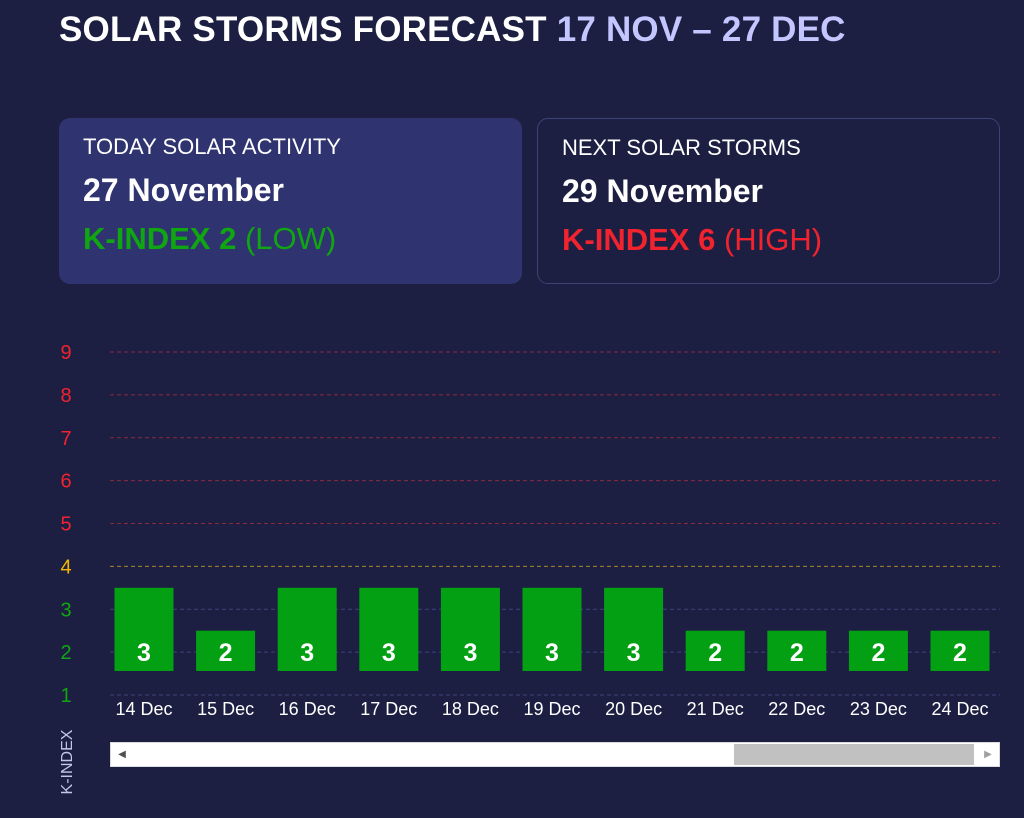 The image size is (1024, 818). Describe the element at coordinates (701, 29) in the screenshot. I see `title-date-range: 17 NOV – 27 DEC` at that location.